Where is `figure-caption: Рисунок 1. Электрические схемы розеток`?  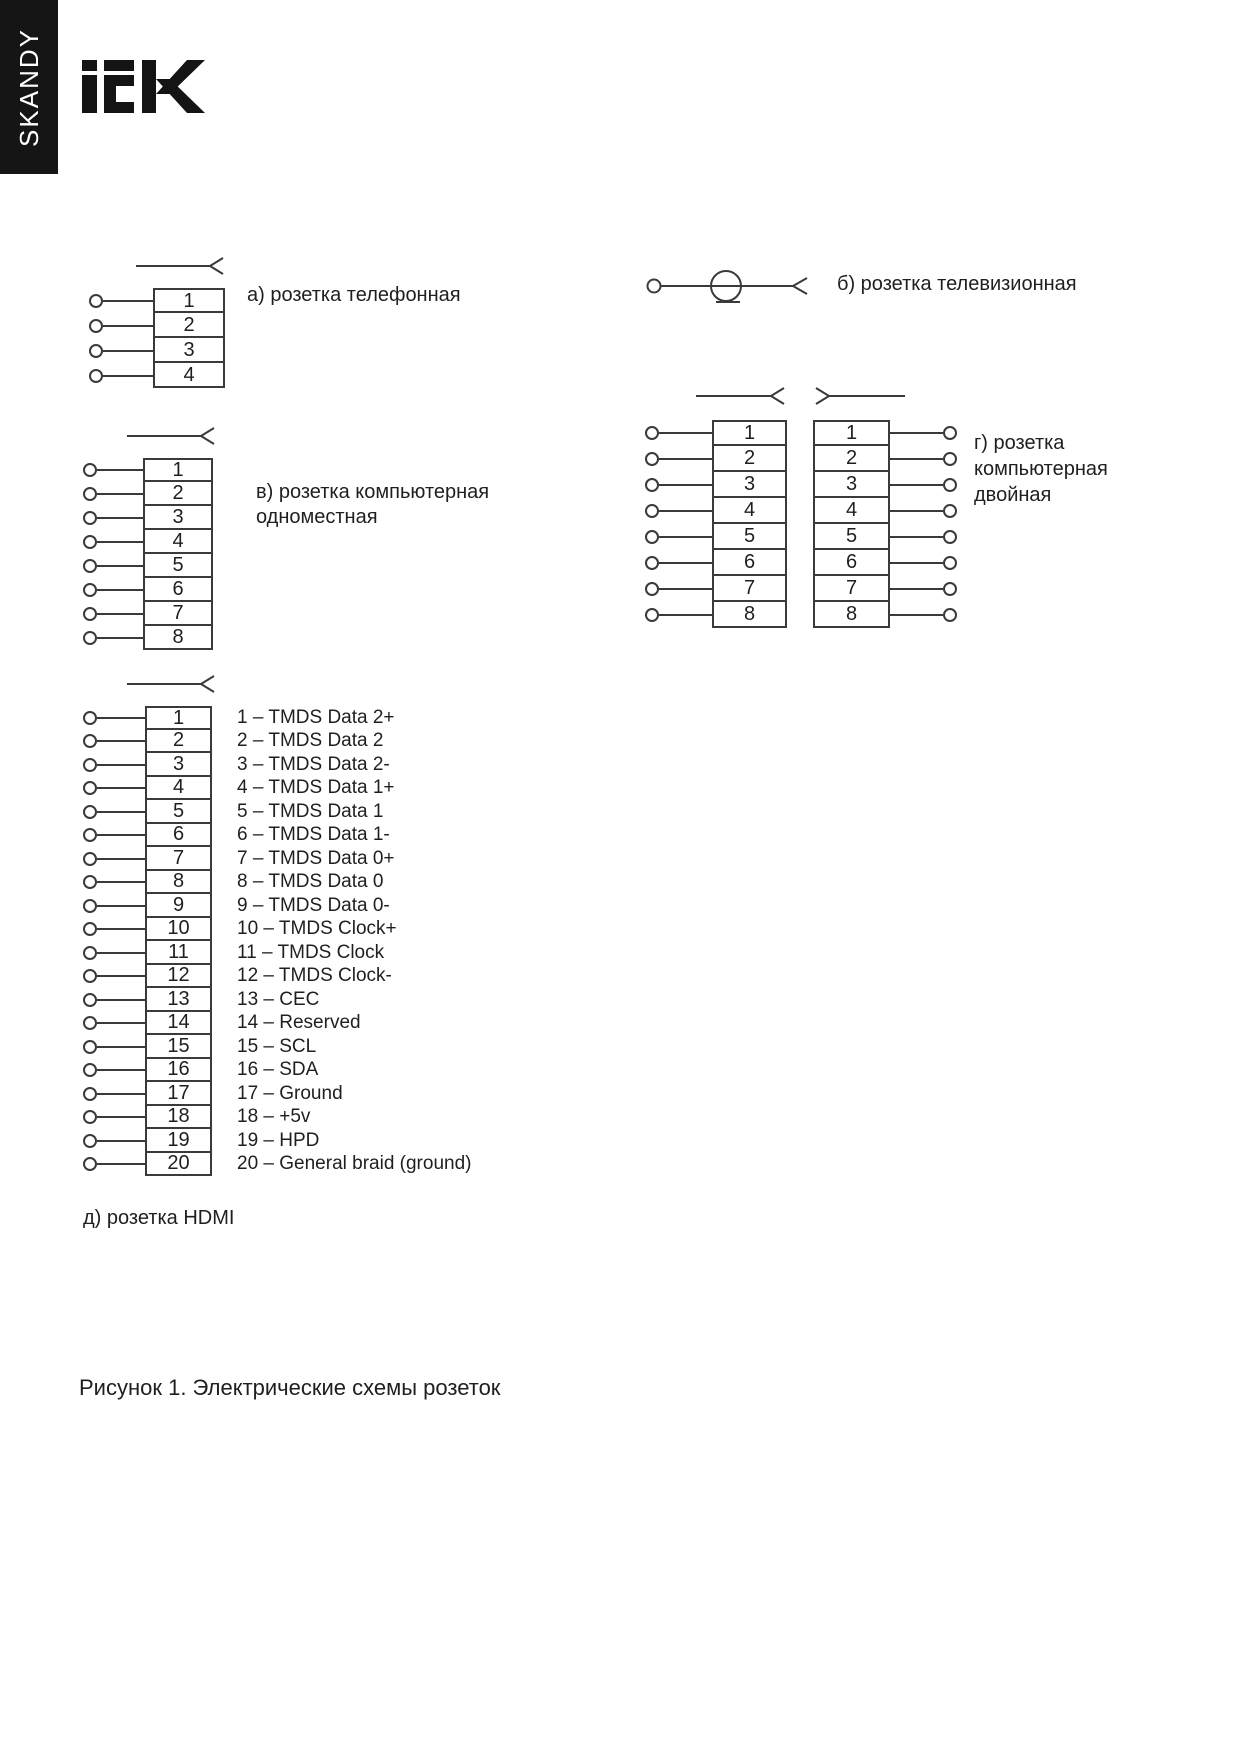 figure-caption: Рисунок 1. Электрические схемы розеток is located at coordinates (290, 1387).